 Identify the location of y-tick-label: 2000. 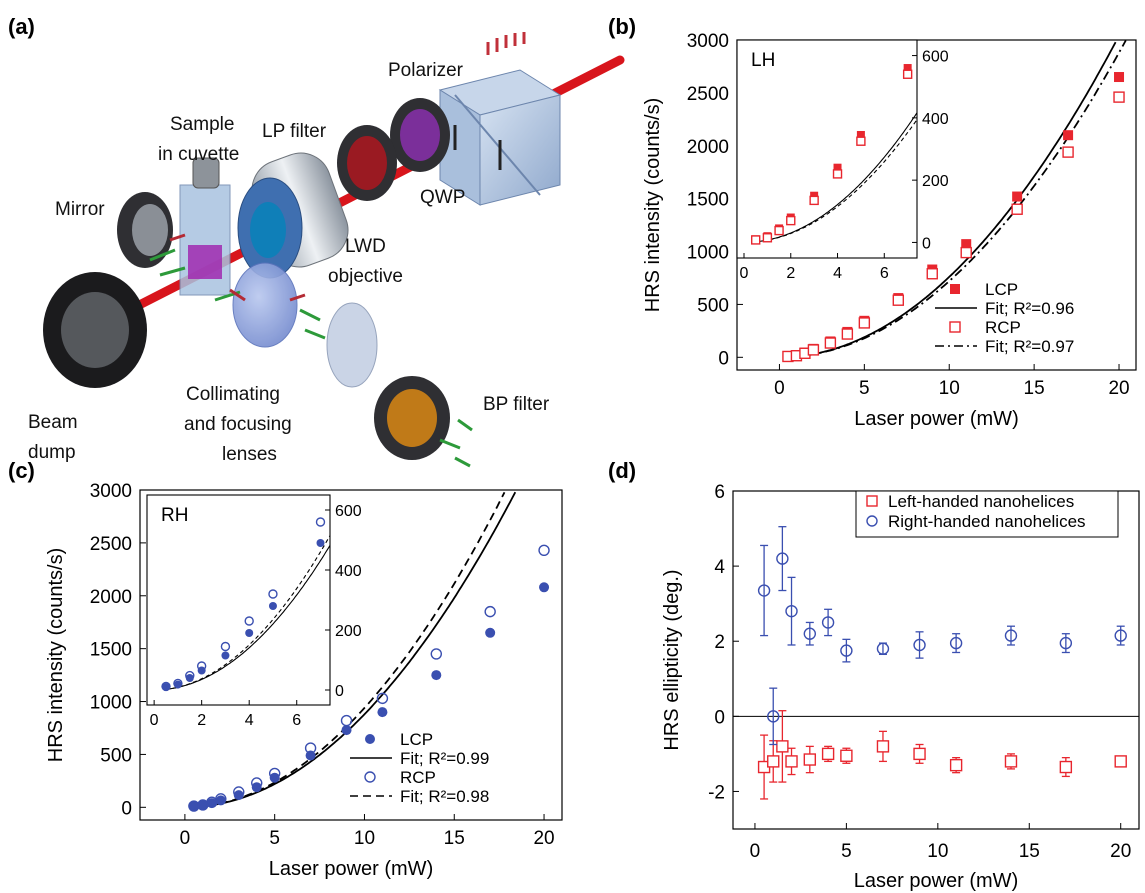
(708, 147).